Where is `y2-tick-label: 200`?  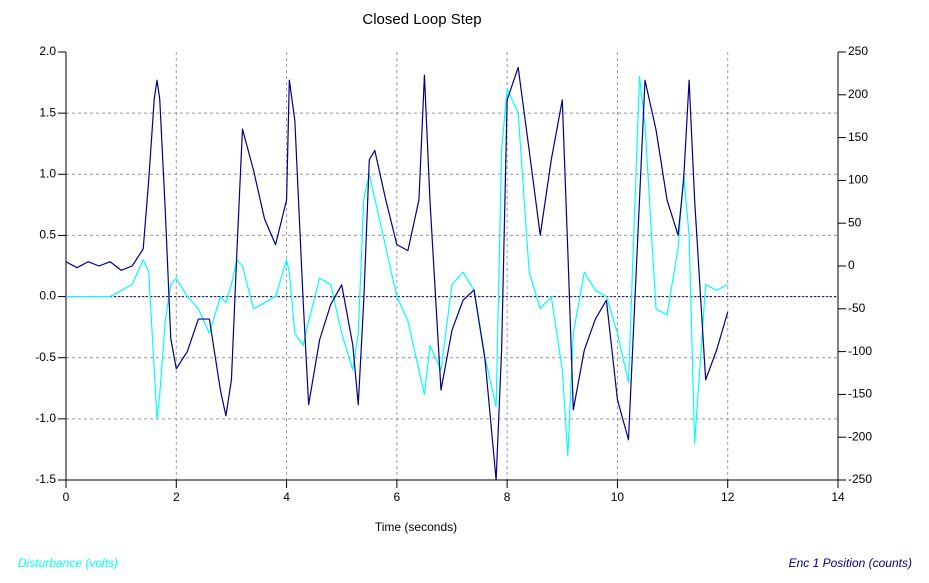 y2-tick-label: 200 is located at coordinates (858, 94).